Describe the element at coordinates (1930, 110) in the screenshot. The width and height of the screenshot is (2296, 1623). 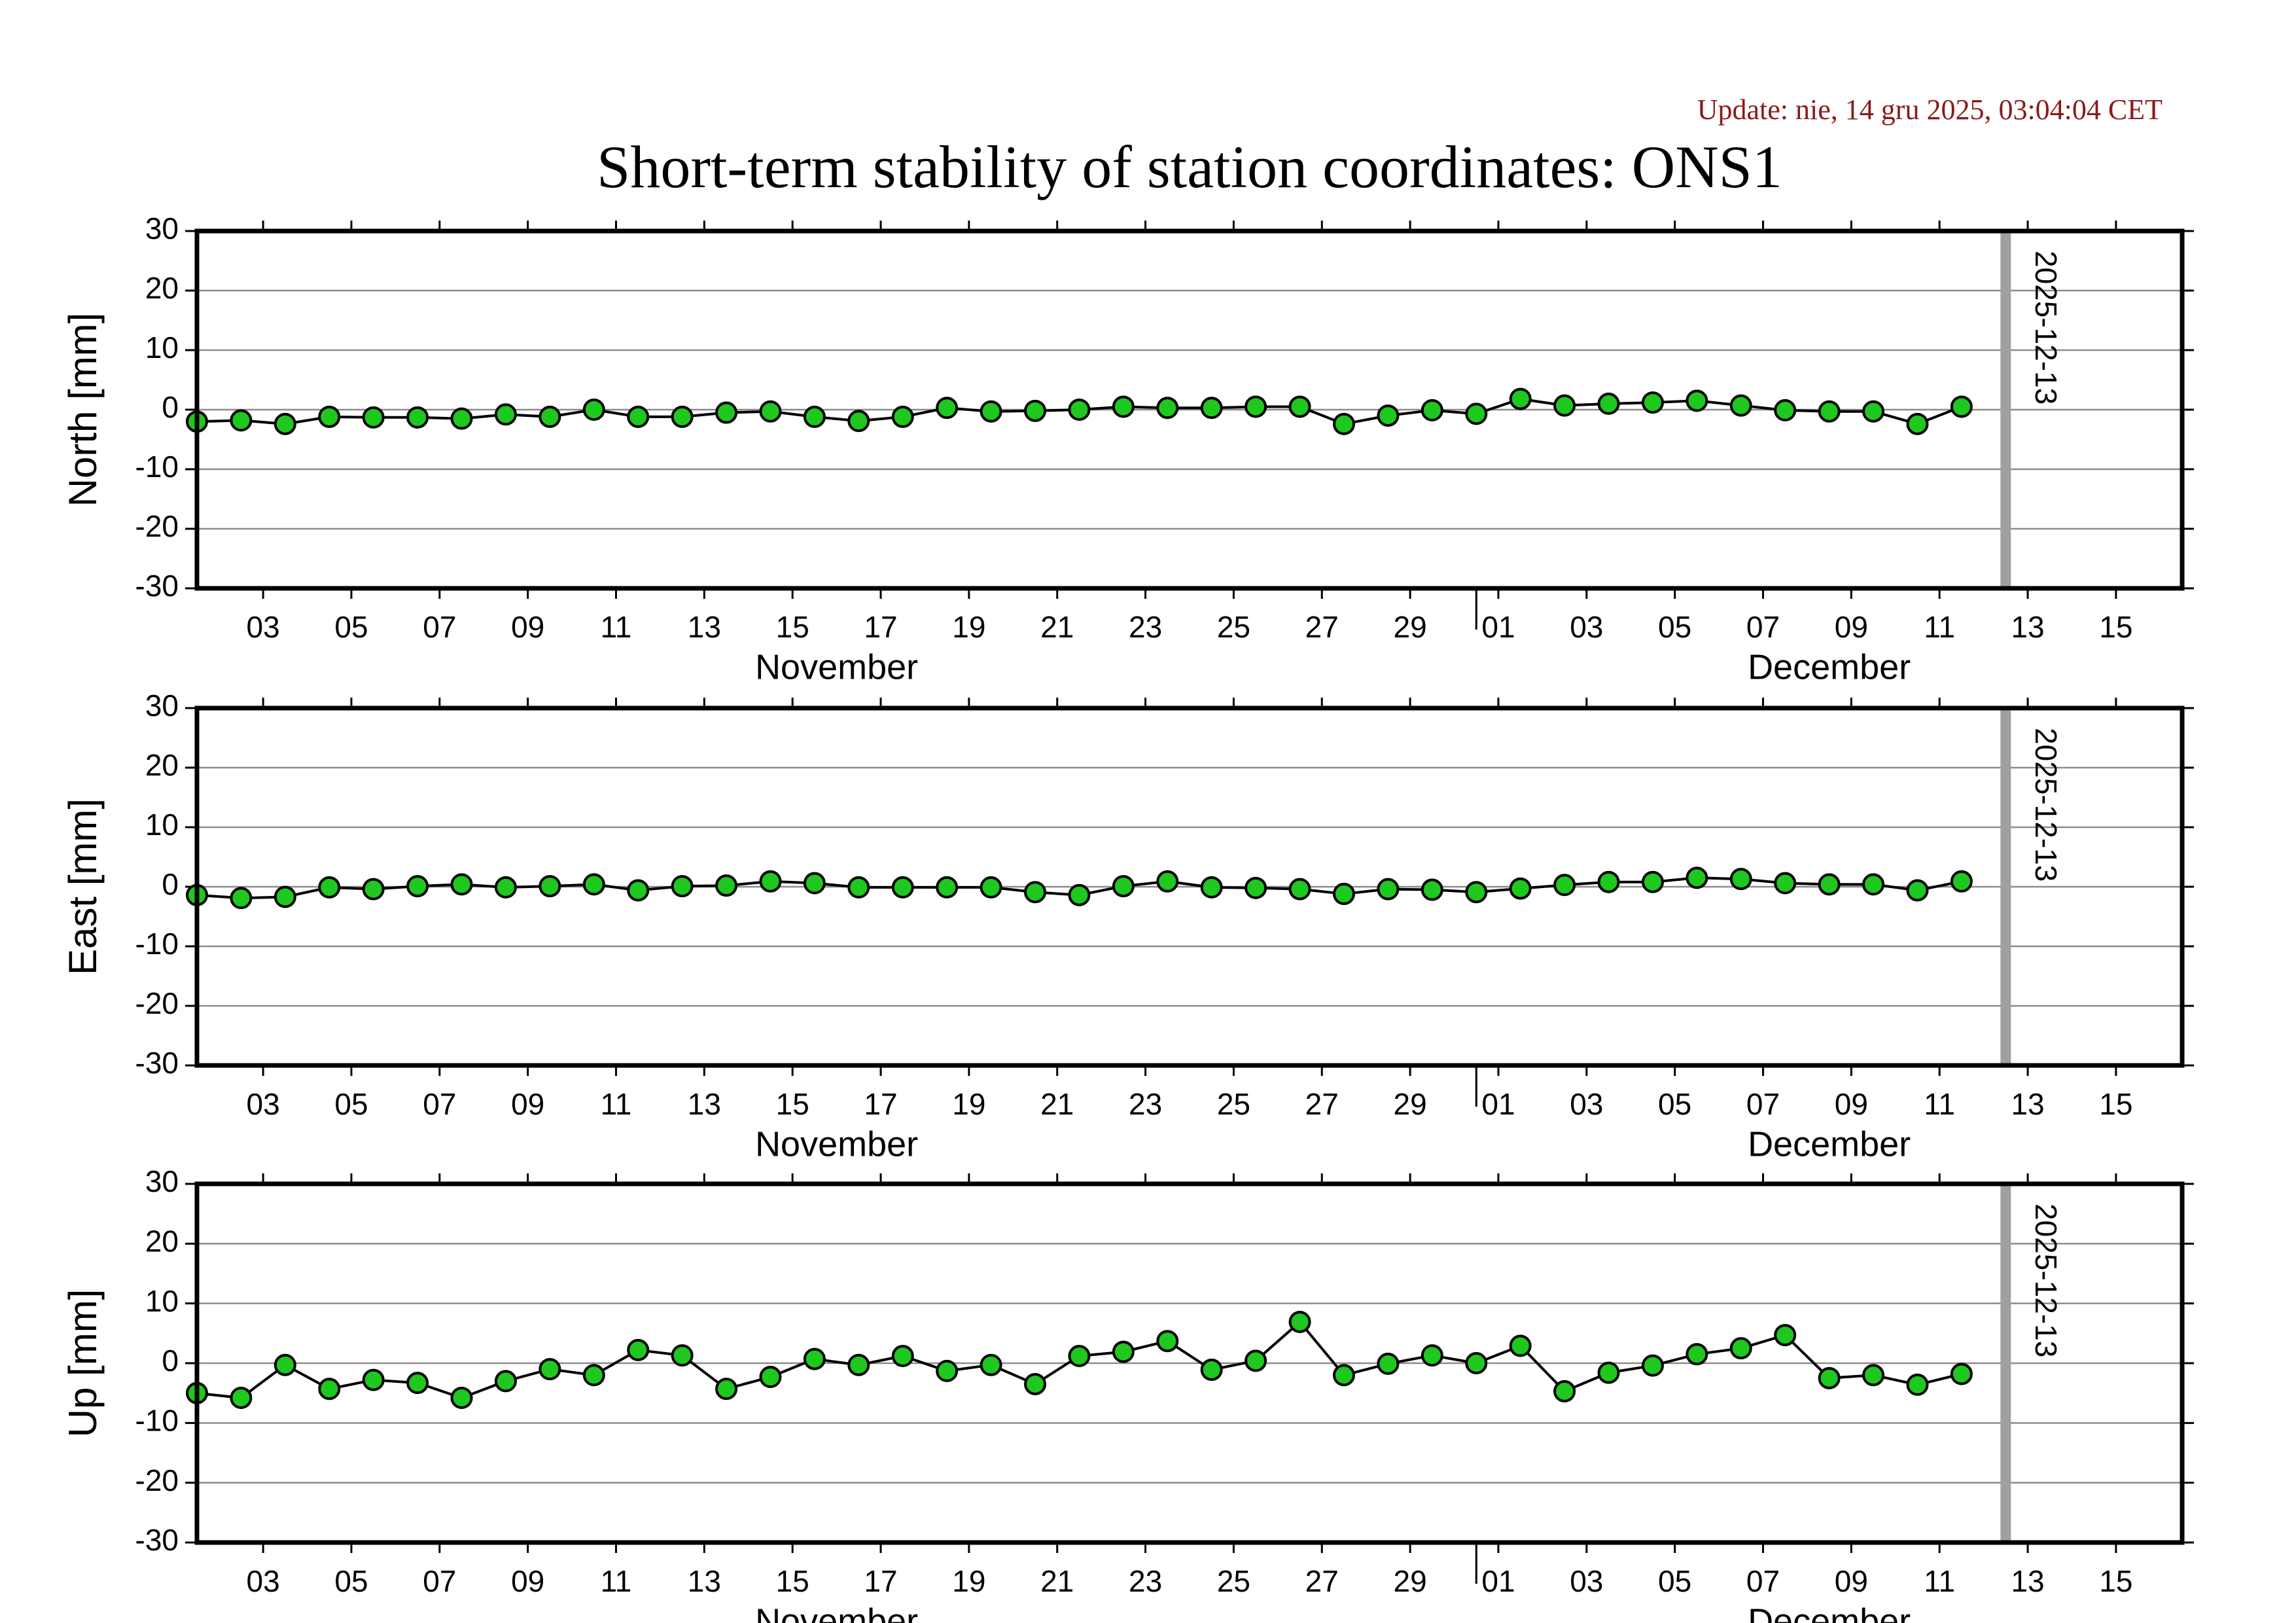
I see `update-time: Update: nie, 14 gru 2025, 03:04:04 CET` at that location.